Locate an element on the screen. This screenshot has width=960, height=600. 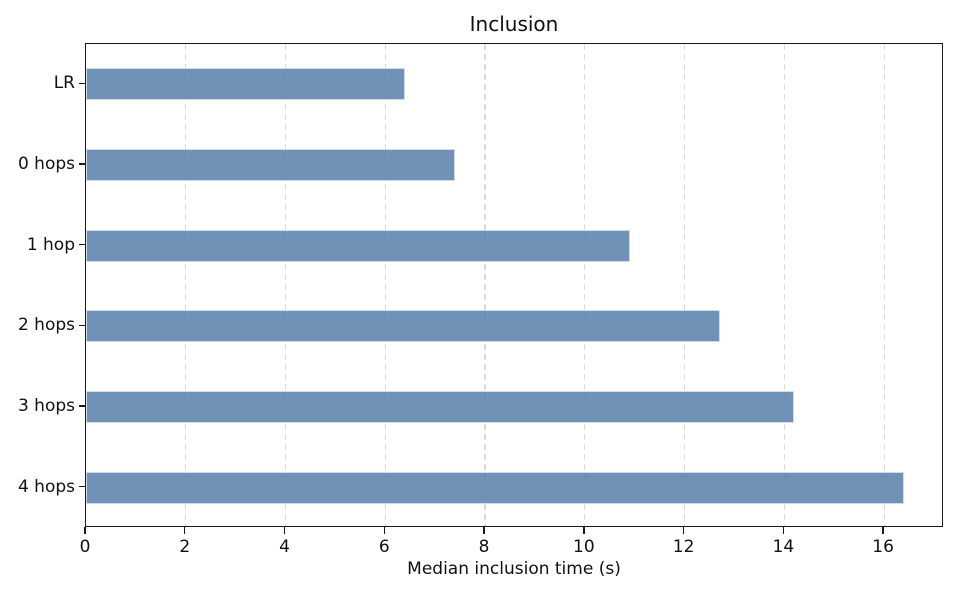
x-axis-label: Median inclusion time (s) is located at coordinates (514, 569).